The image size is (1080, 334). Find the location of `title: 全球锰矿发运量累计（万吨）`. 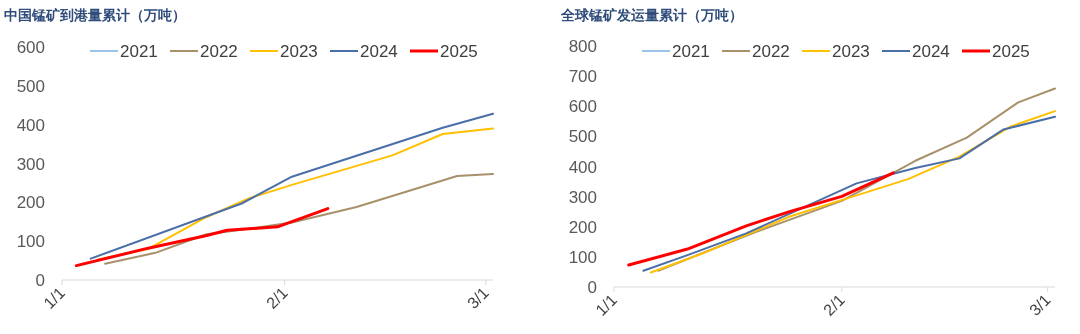

title: 全球锰矿发运量累计（万吨） is located at coordinates (652, 15).